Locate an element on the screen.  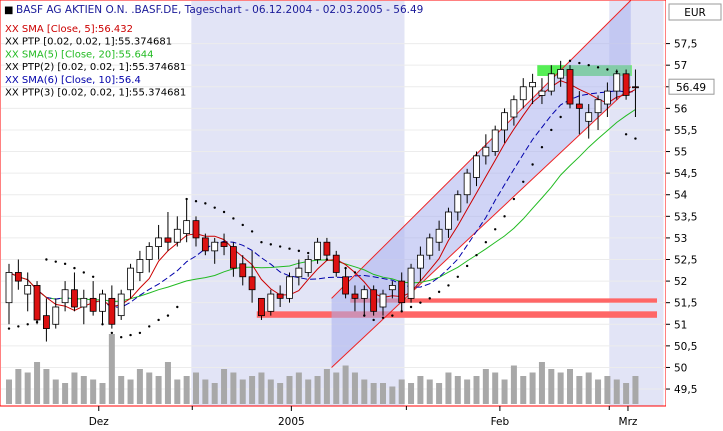
y-tick-label: 54 is located at coordinates (681, 196).